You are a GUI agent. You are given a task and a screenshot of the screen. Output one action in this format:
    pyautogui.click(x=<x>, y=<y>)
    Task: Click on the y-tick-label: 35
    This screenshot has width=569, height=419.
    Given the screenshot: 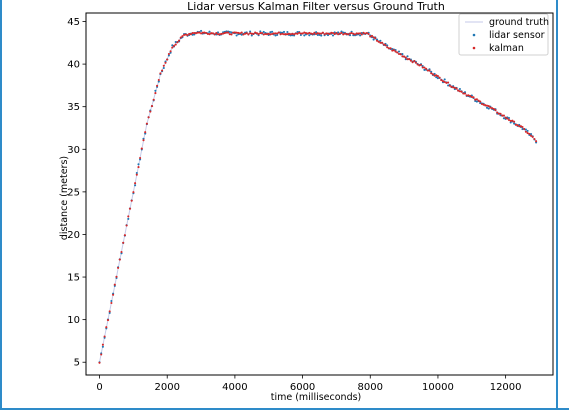 What is the action you would take?
    pyautogui.click(x=73, y=107)
    